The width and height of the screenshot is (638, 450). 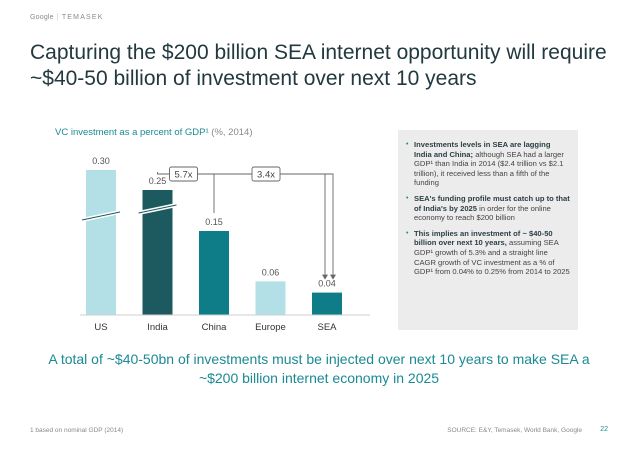 I want to click on bar-sea, so click(x=327, y=303).